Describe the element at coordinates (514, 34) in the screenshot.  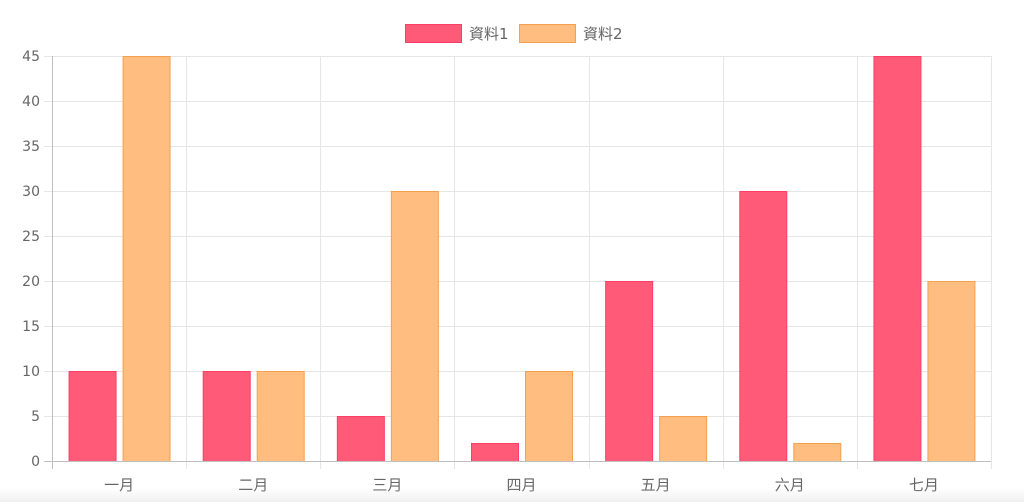
I see `legend: 資料1 資料2` at that location.